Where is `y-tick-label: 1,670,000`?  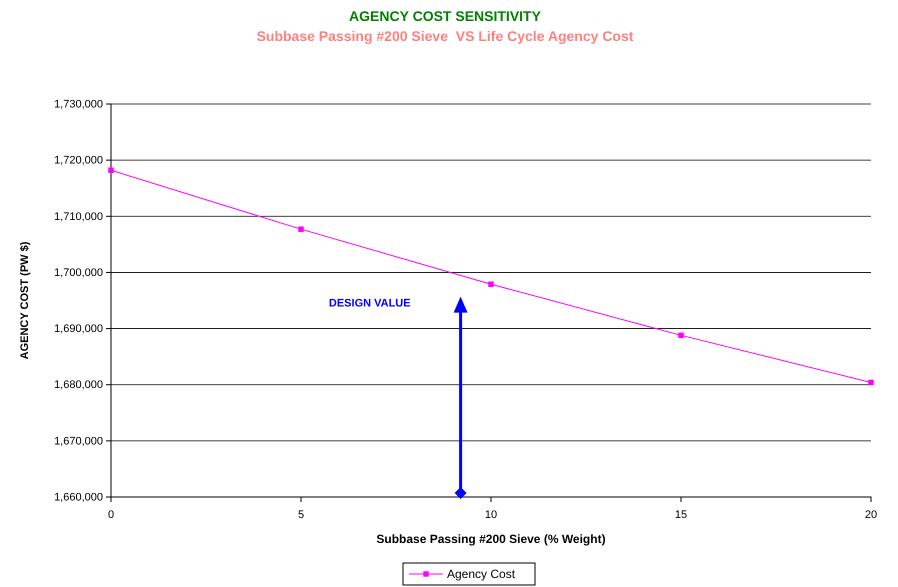 y-tick-label: 1,670,000 is located at coordinates (78, 441).